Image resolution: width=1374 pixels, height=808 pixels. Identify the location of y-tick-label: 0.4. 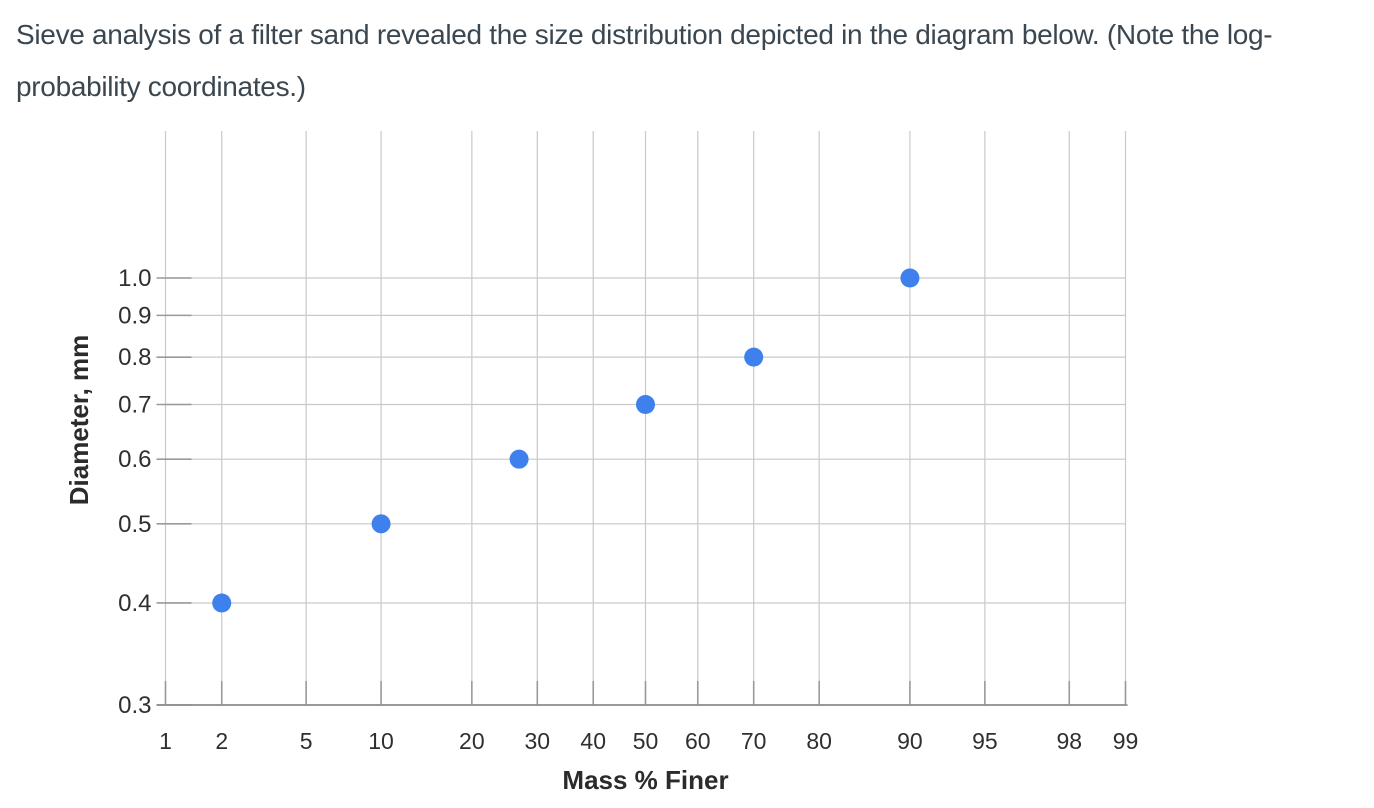
(134, 603).